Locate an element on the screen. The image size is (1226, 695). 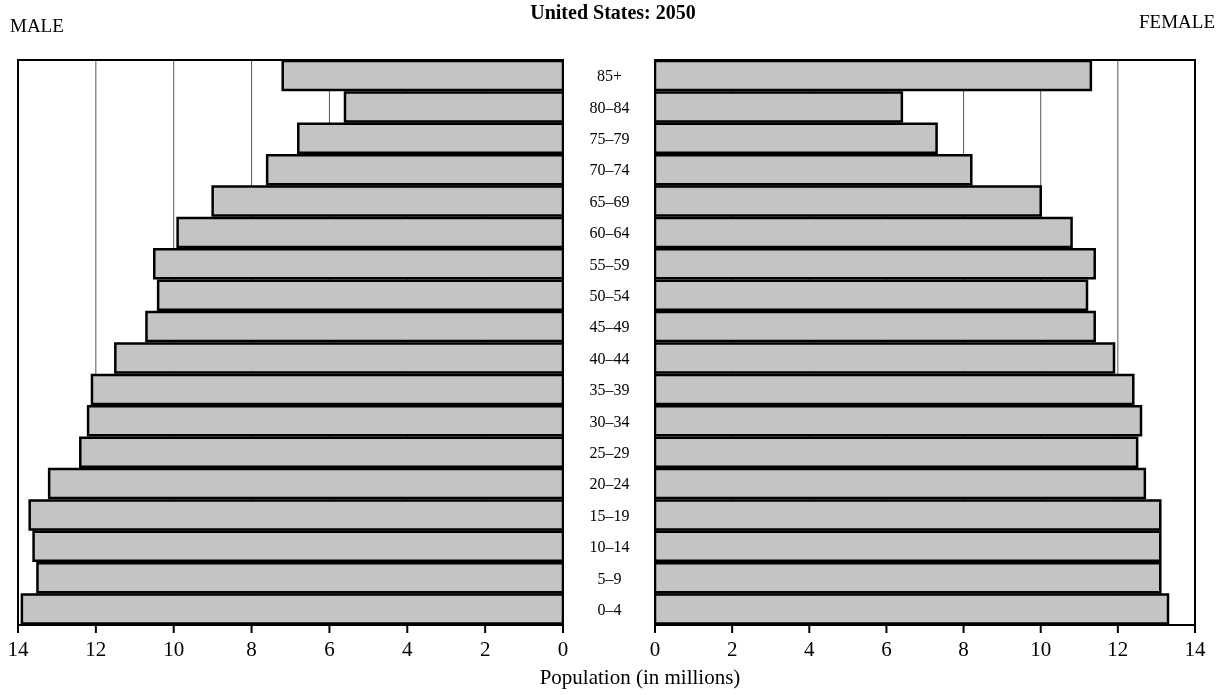
y-tick-label: 15–19 is located at coordinates (609, 515).